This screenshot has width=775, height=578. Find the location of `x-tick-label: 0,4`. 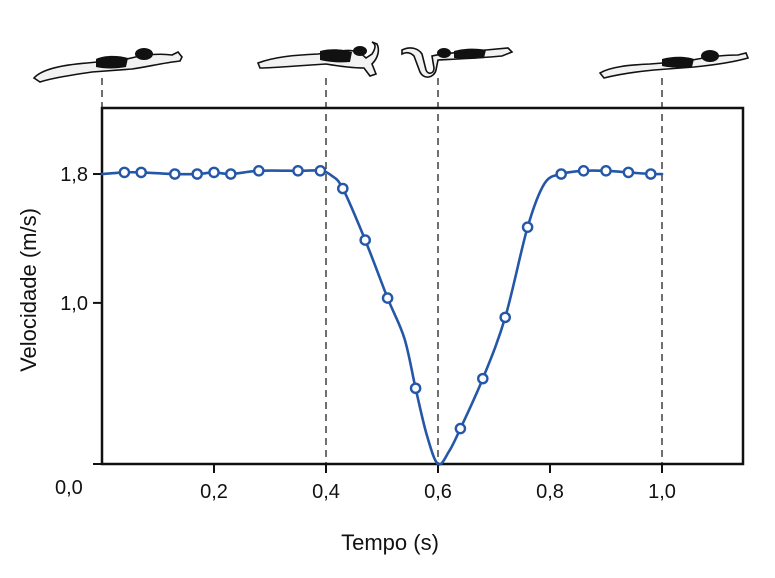

x-tick-label: 0,4 is located at coordinates (326, 492).